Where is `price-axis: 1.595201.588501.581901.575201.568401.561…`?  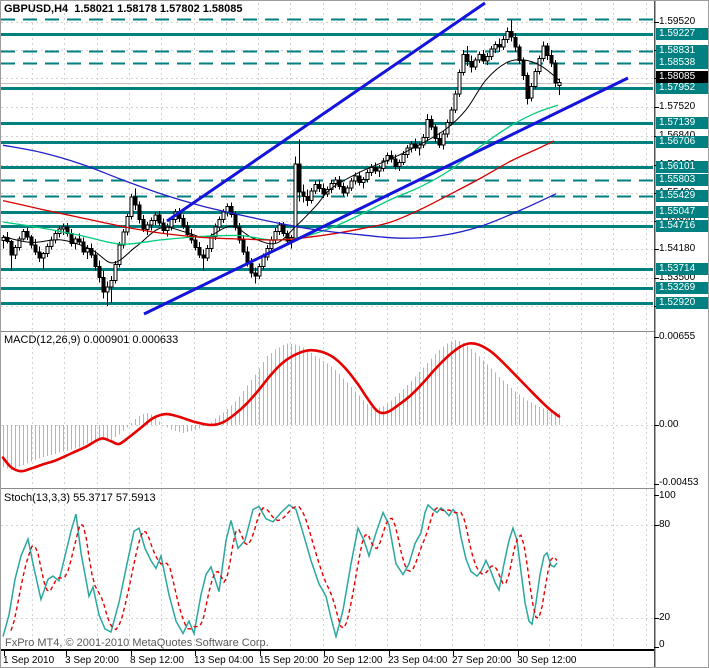 price-axis: 1.595201.588501.581901.575201.568401.561… is located at coordinates (682, 166).